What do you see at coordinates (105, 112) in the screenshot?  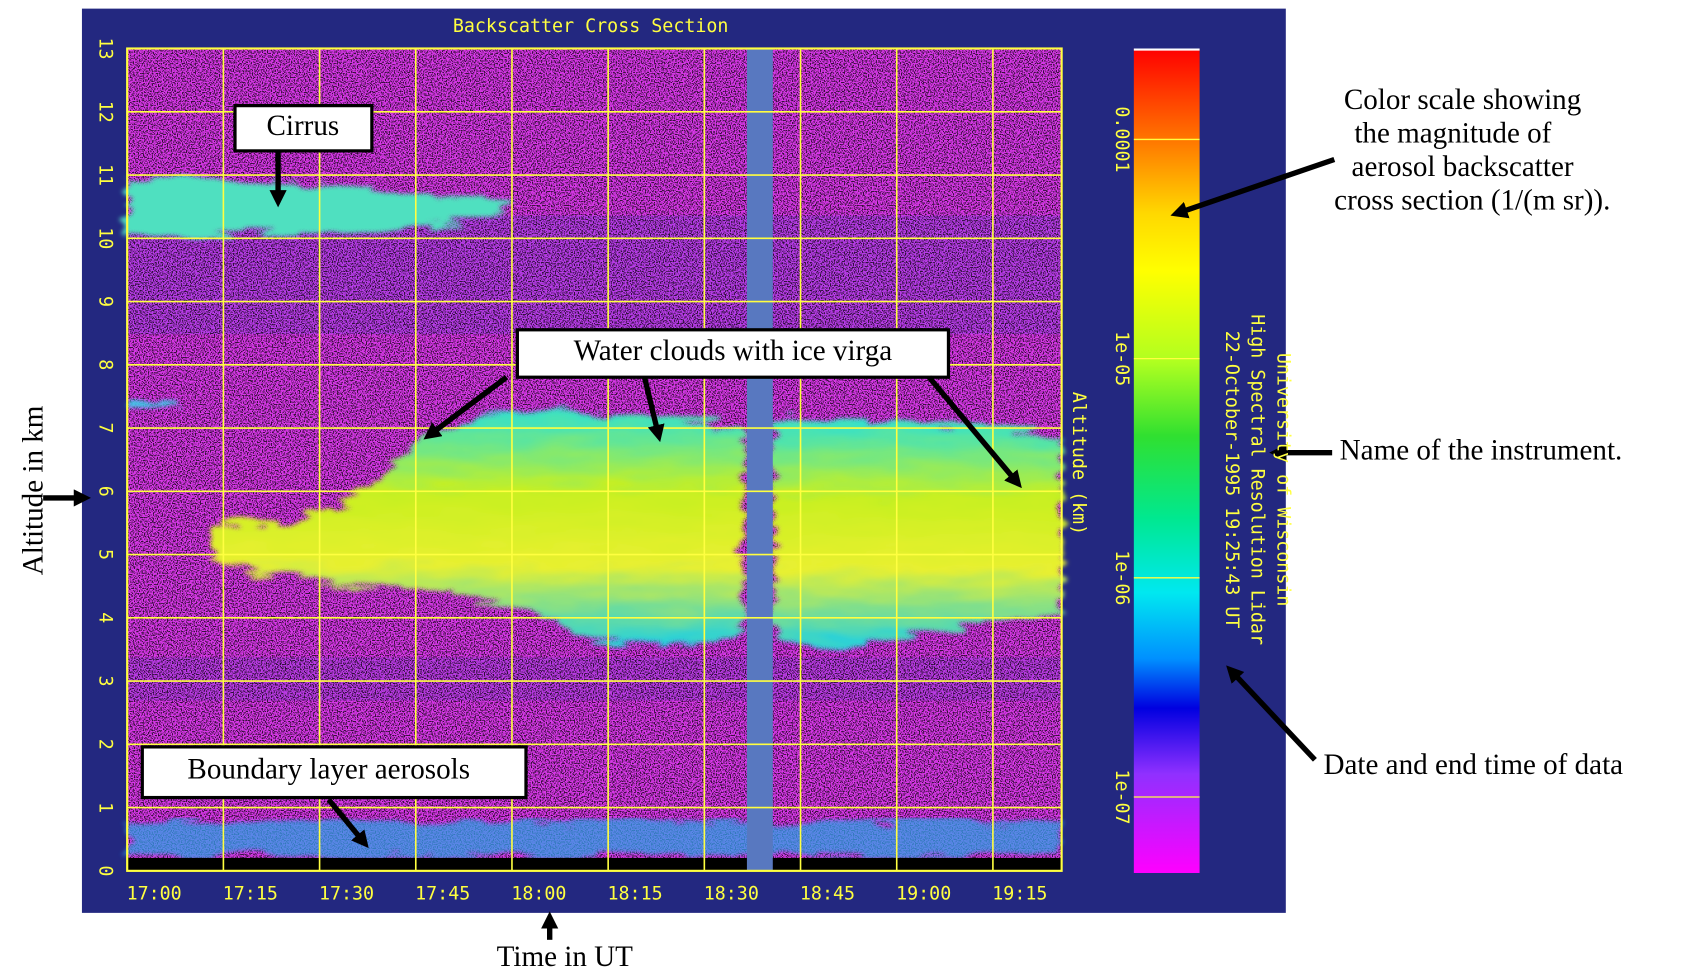 I see `y-tick-label: 12` at bounding box center [105, 112].